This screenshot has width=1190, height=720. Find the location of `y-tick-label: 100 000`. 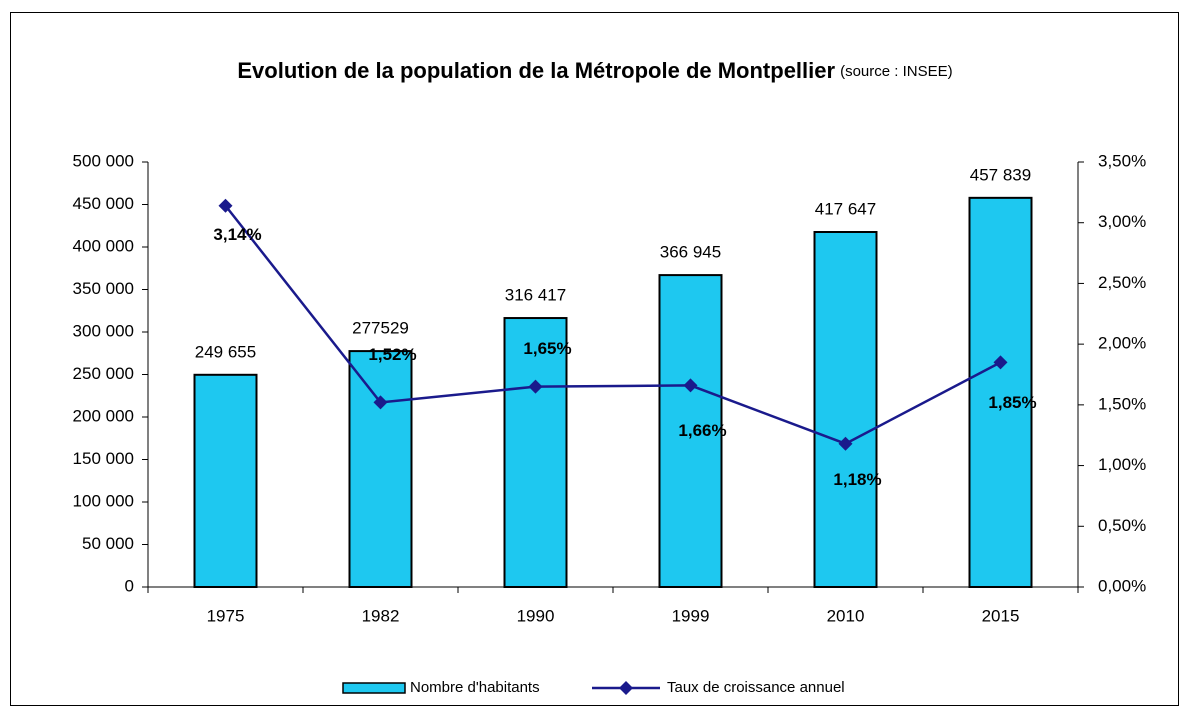

y-tick-label: 100 000 is located at coordinates (103, 500).